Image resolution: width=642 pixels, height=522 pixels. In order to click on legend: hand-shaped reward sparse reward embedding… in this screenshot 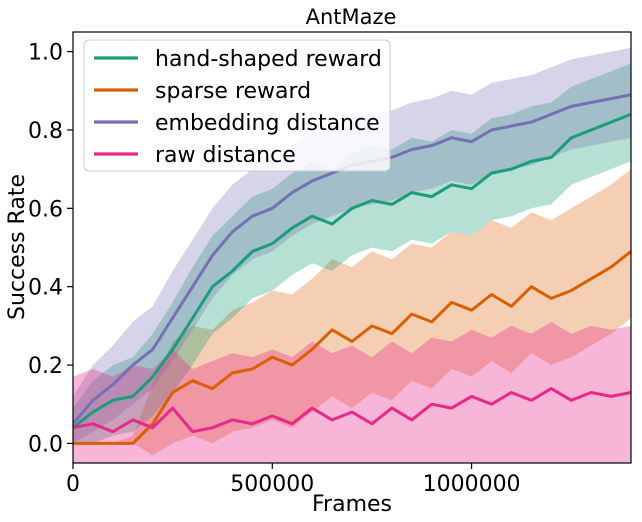, I will do `click(237, 105)`.